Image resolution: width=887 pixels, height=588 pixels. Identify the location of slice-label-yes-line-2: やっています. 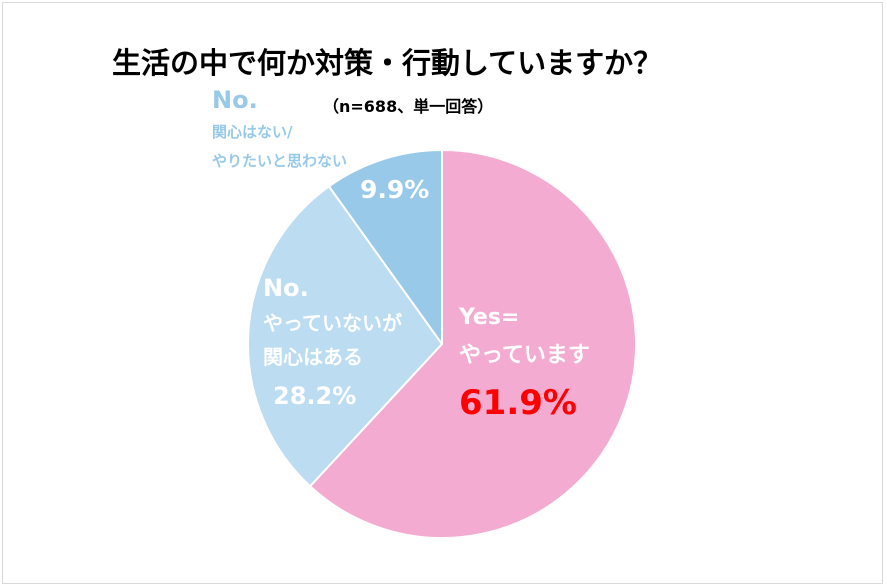
(524, 355).